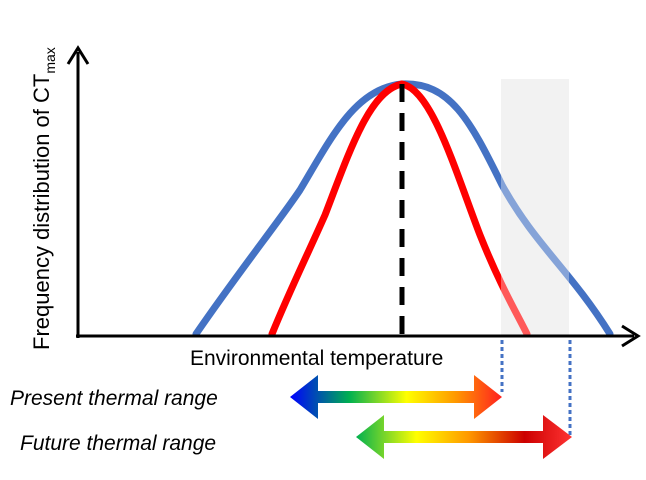  What do you see at coordinates (118, 443) in the screenshot?
I see `future-range-label: Future thermal range` at bounding box center [118, 443].